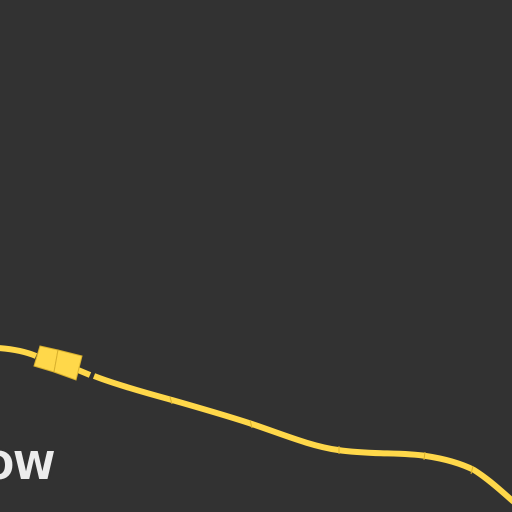 The image size is (512, 512). What do you see at coordinates (19, 352) in the screenshot?
I see `highway-road-west` at bounding box center [19, 352].